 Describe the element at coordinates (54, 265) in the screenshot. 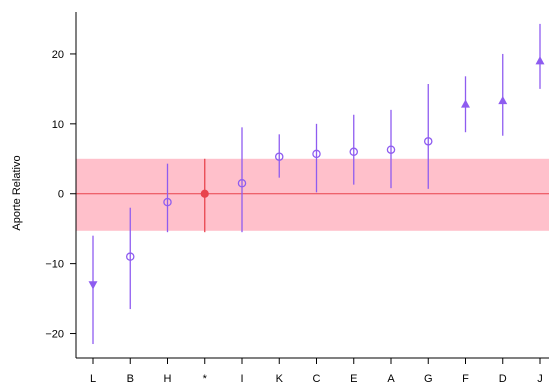

I see `y-tick-label: −10` at that location.